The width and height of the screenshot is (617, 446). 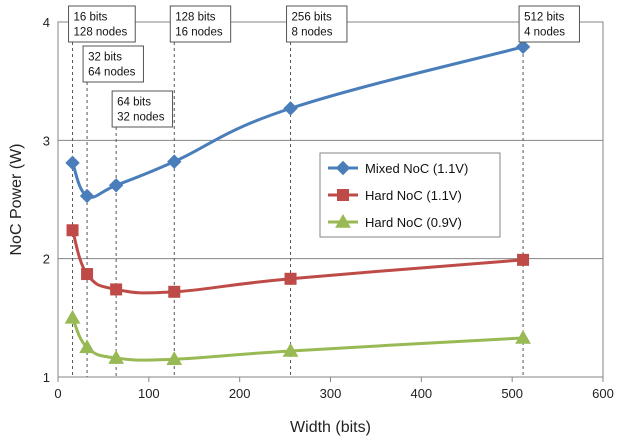 I want to click on legend-label: Hard NoC (0.9V), so click(x=413, y=222).